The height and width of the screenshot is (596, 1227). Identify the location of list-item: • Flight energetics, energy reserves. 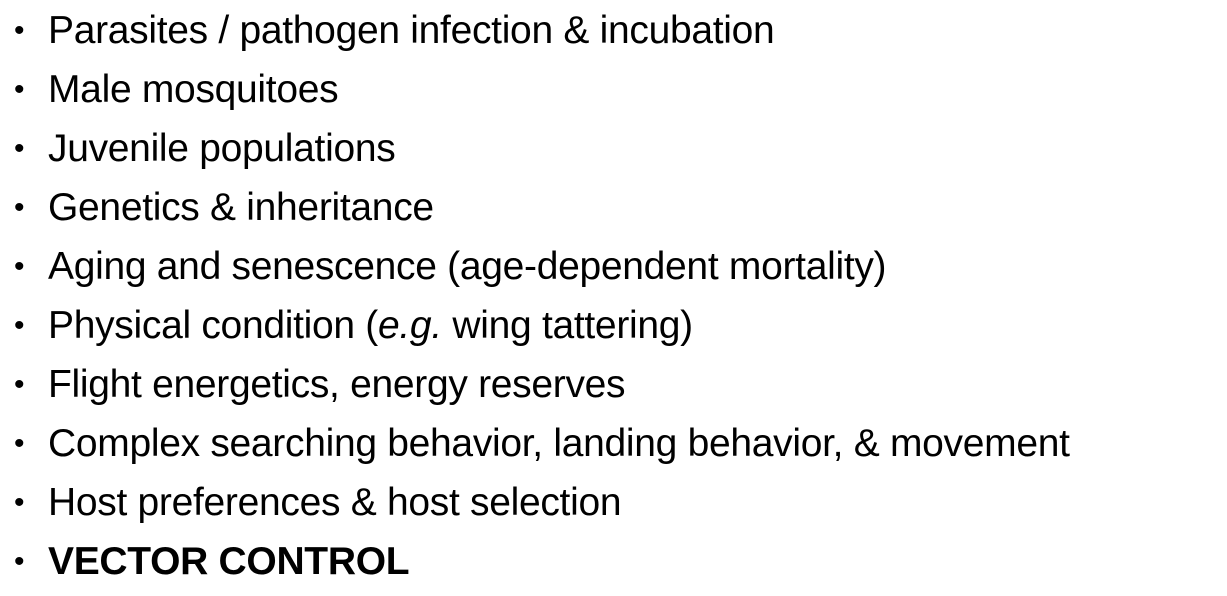
(613, 384).